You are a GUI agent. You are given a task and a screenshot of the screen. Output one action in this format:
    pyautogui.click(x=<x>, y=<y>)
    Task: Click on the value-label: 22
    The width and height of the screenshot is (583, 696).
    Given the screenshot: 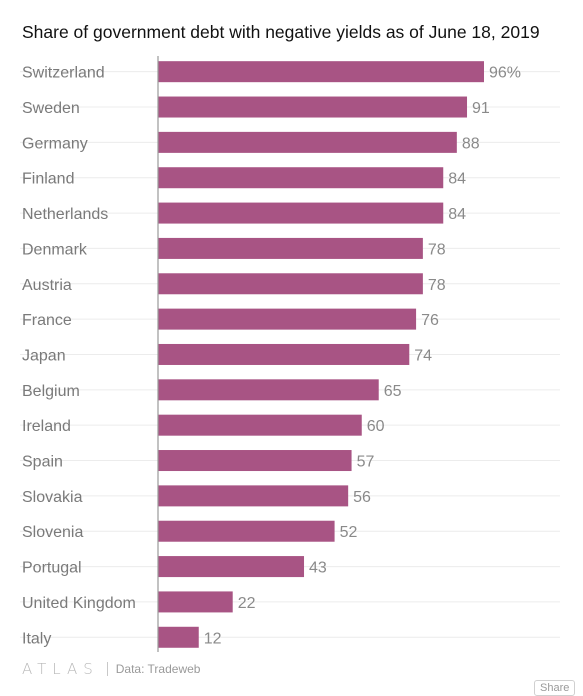 What is the action you would take?
    pyautogui.click(x=247, y=603)
    